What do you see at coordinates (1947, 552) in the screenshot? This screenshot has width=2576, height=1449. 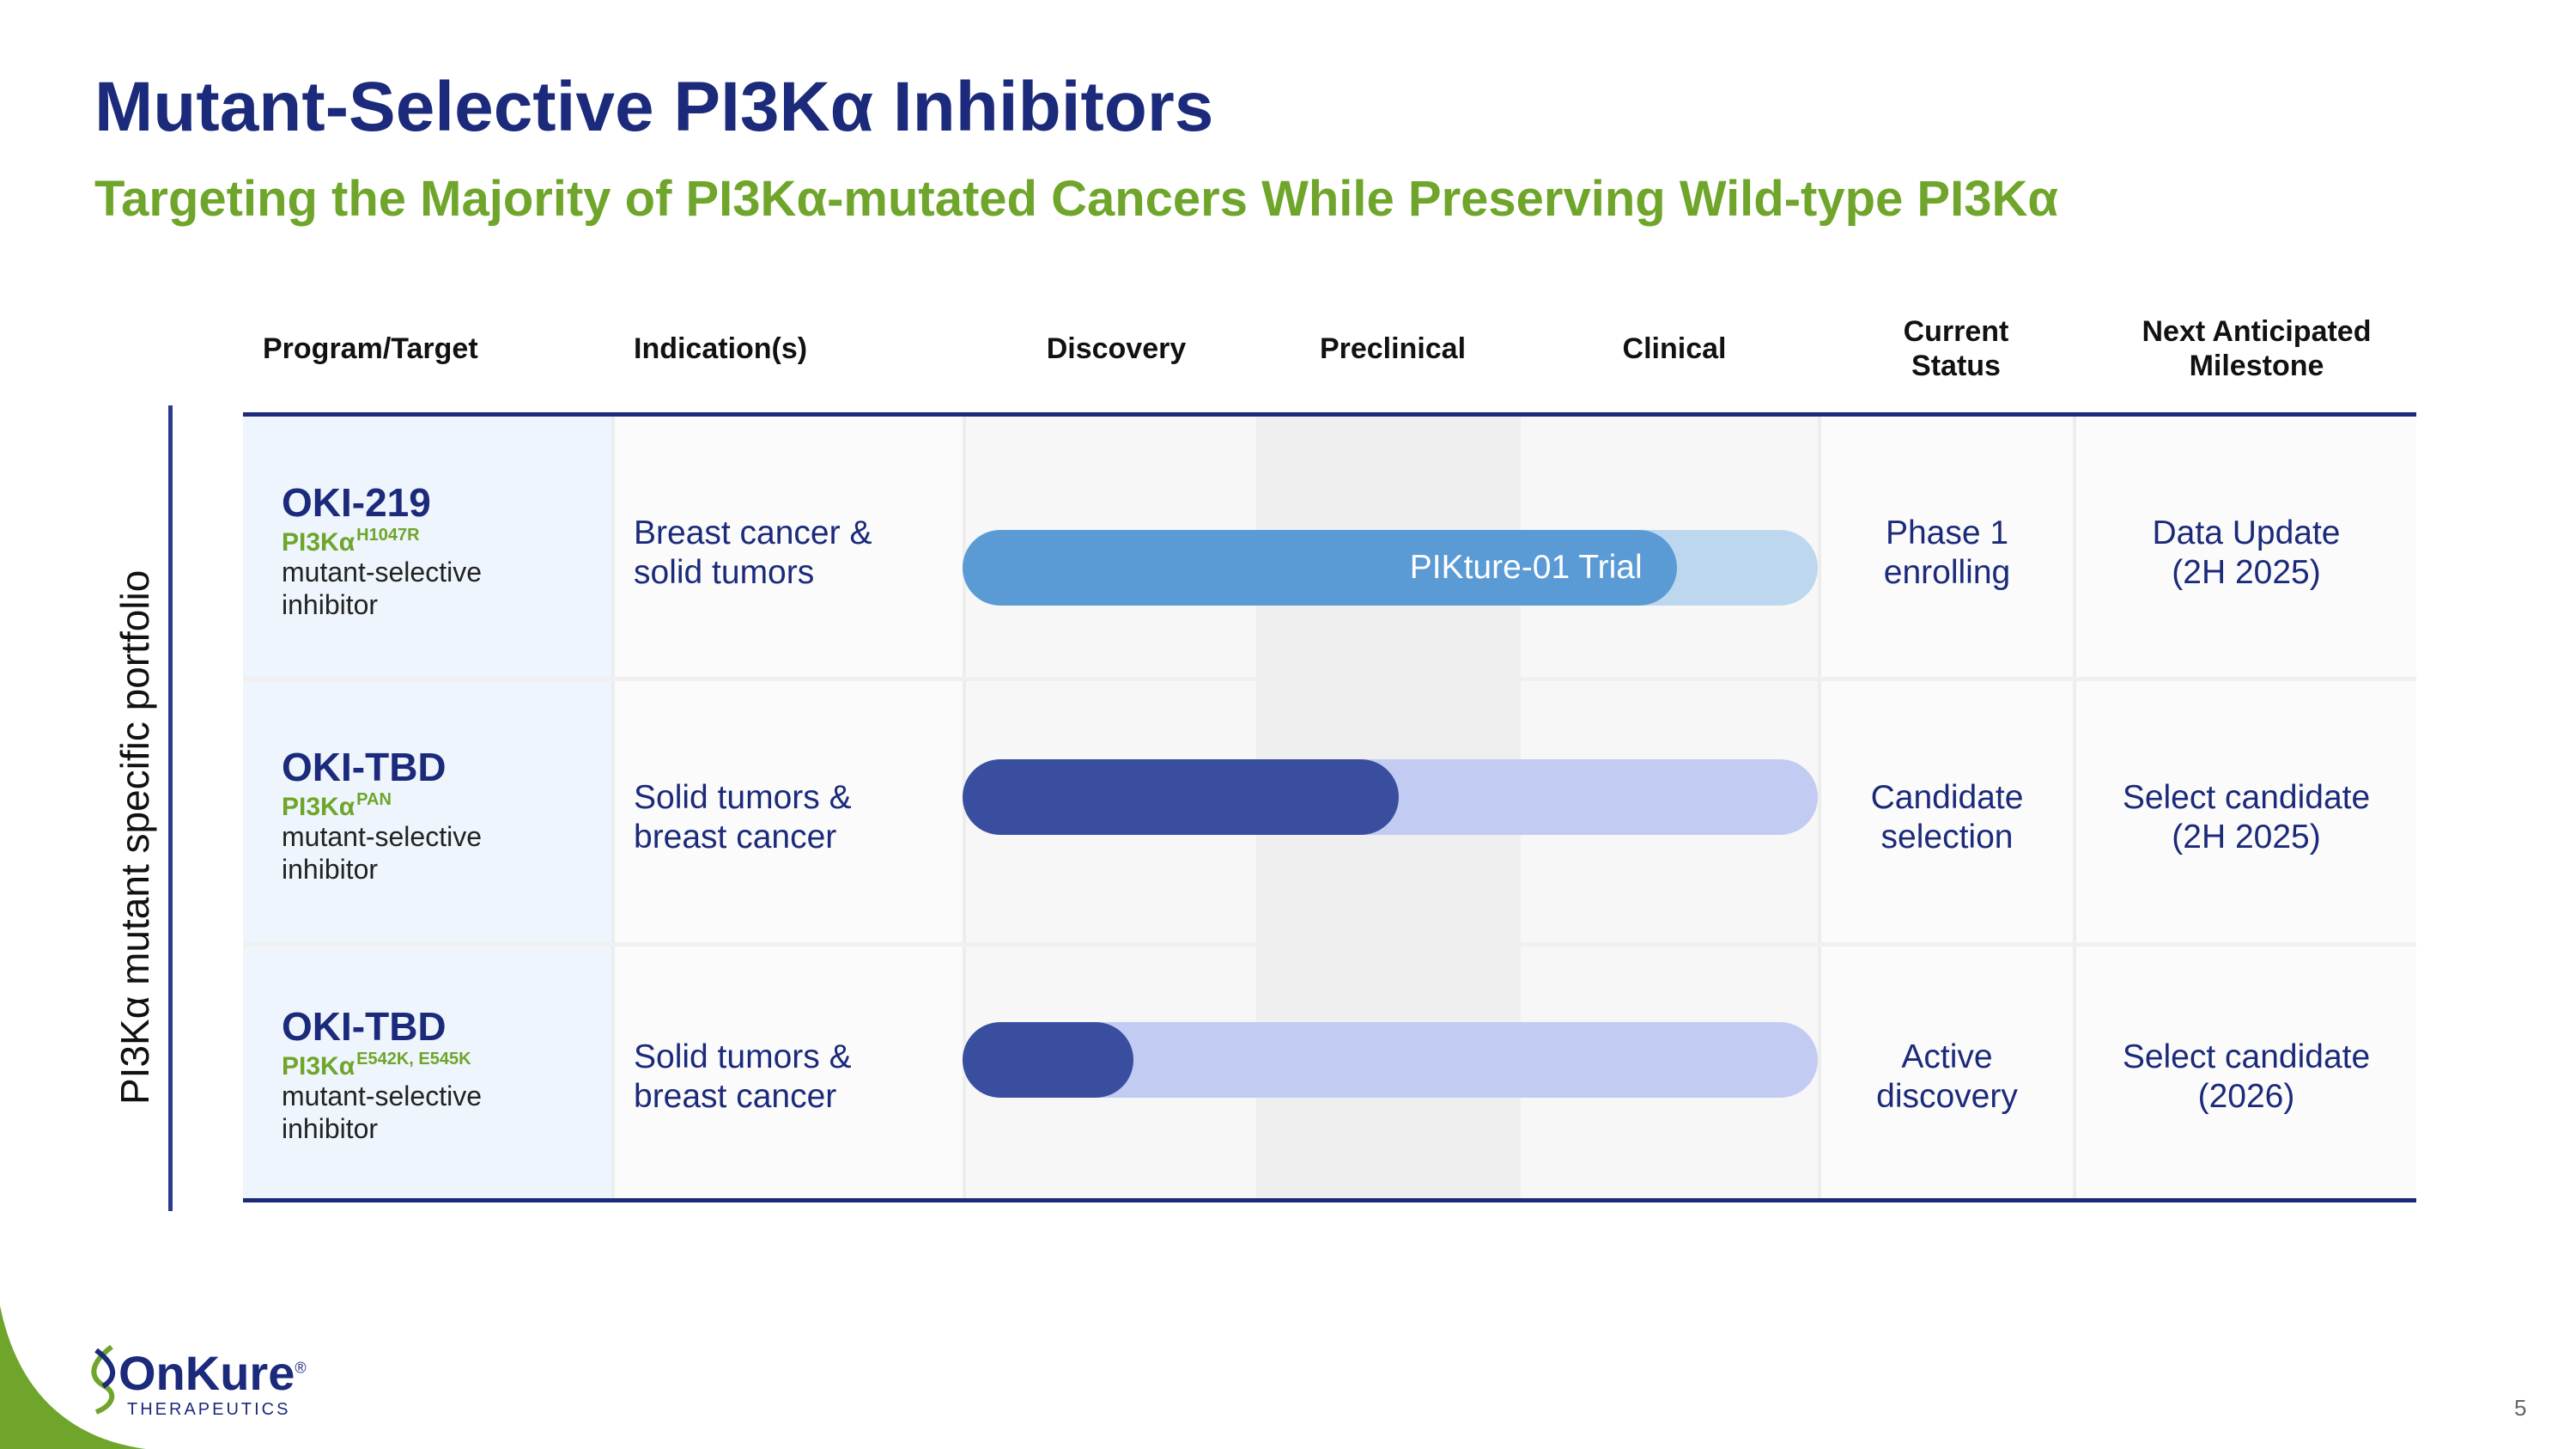 I see `current-status: Phase 1 enrolling` at bounding box center [1947, 552].